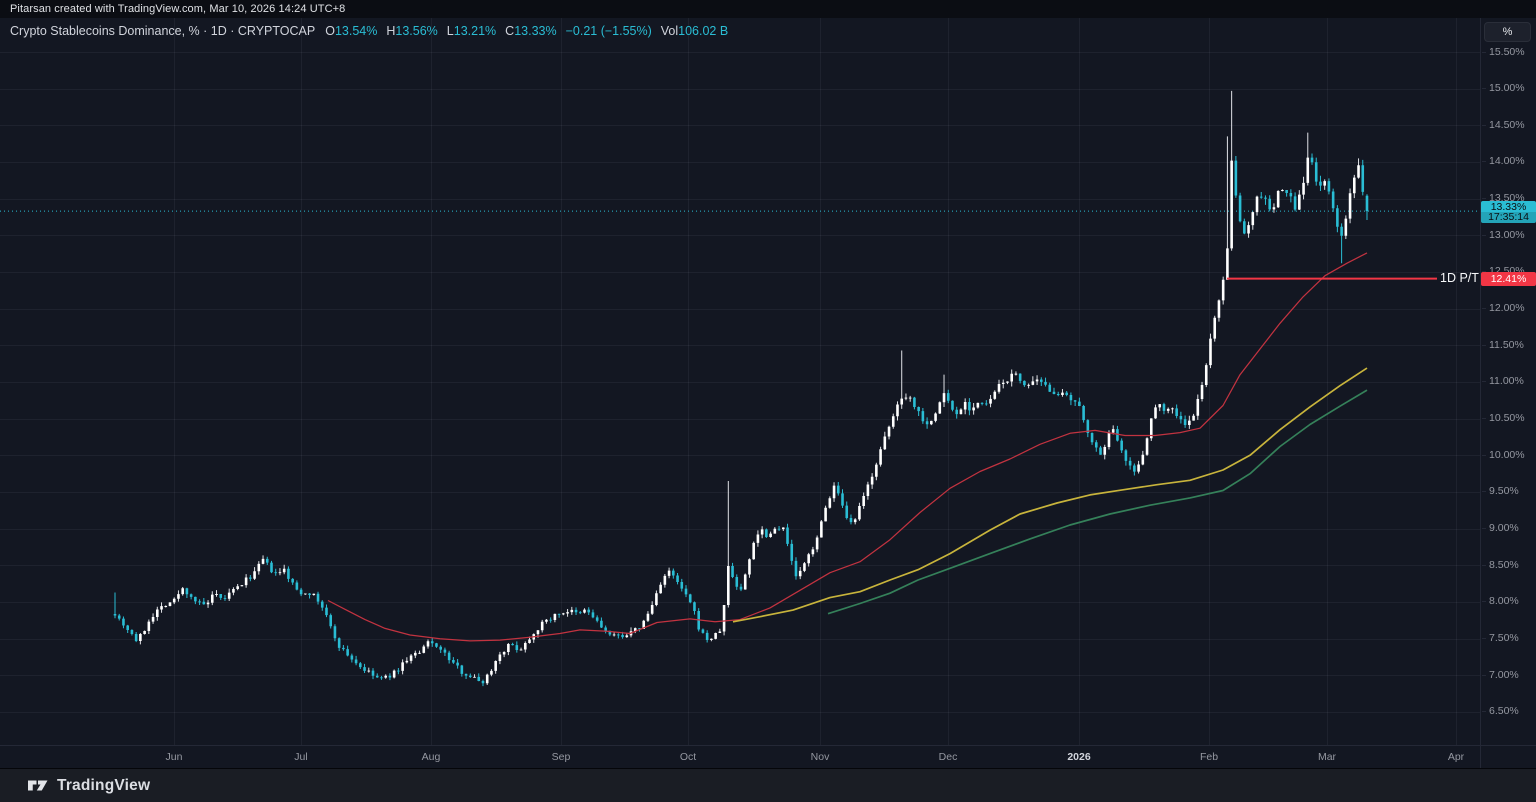 The height and width of the screenshot is (802, 1536). Describe the element at coordinates (356, 31) in the screenshot. I see `open-value: 13.54%` at that location.